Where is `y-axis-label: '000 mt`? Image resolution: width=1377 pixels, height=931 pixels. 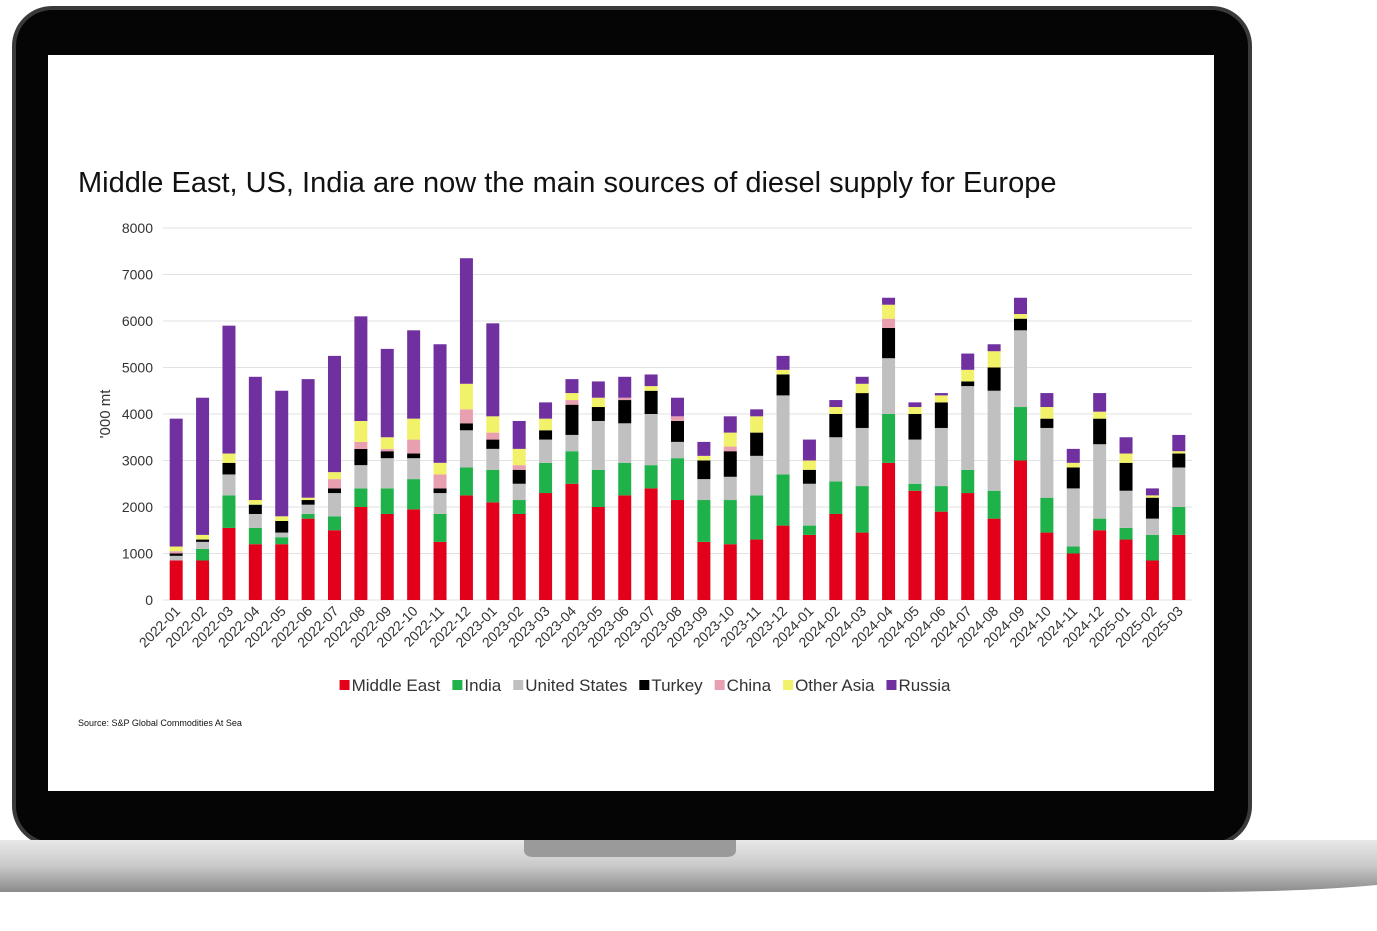 y-axis-label: '000 mt is located at coordinates (105, 414).